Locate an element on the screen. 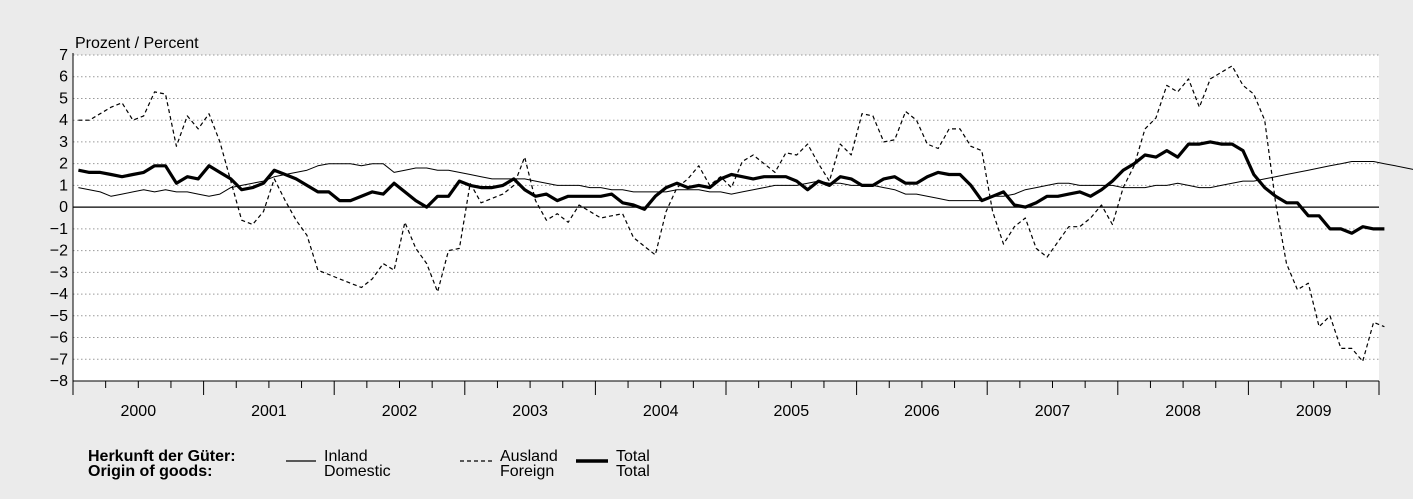 Image resolution: width=1413 pixels, height=499 pixels. y-tick-label: −6 is located at coordinates (59, 338).